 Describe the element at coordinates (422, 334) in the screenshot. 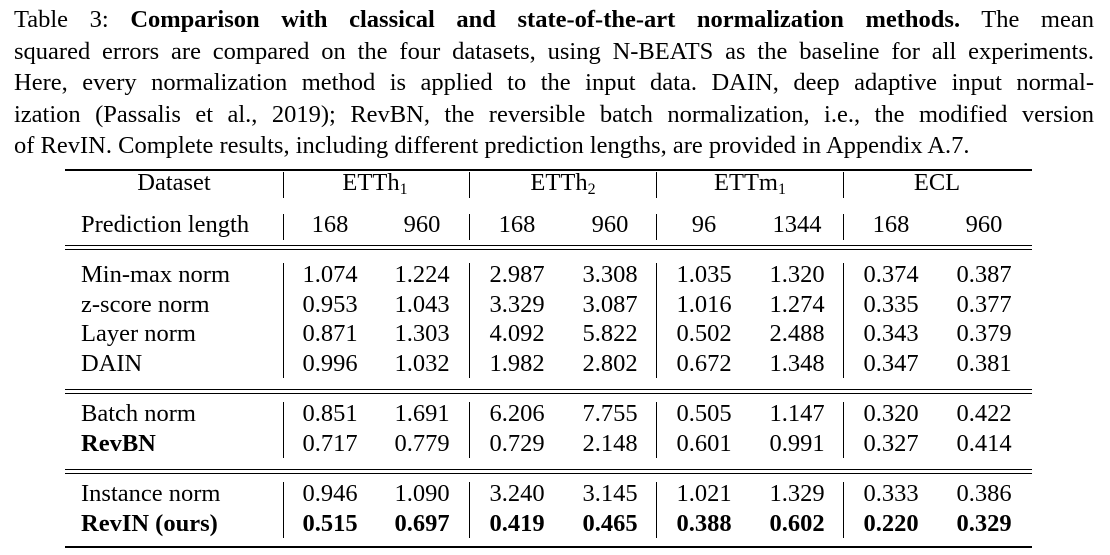

I see `table-cell: 1.303` at that location.